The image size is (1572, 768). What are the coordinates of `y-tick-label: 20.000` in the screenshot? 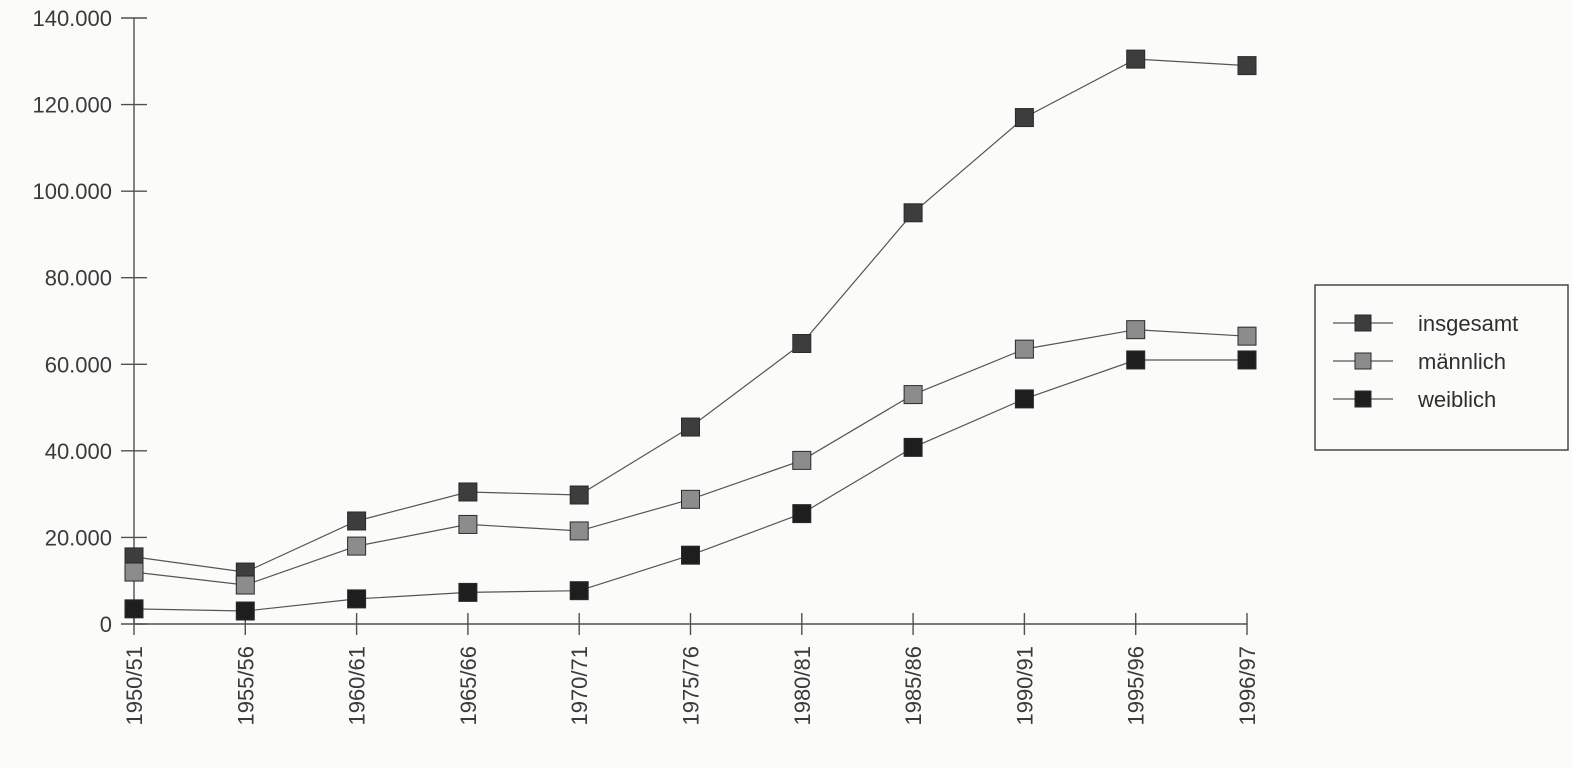 It's located at (78, 537).